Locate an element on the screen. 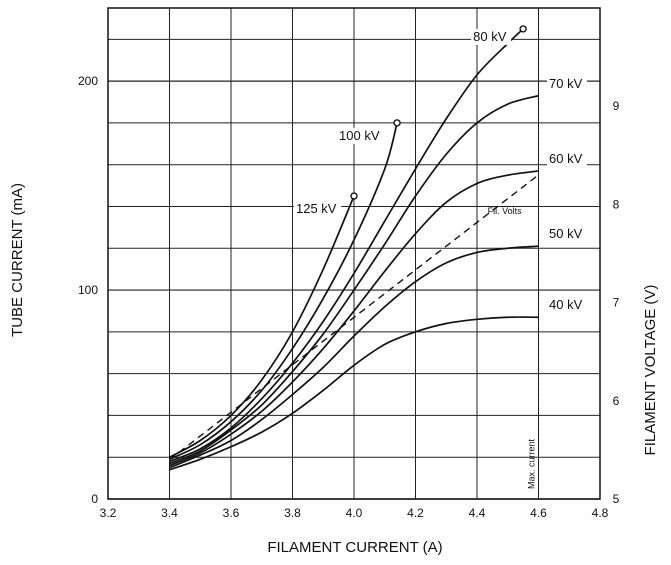 Image resolution: width=671 pixels, height=565 pixels. y-tick-label: 100 is located at coordinates (88, 290).